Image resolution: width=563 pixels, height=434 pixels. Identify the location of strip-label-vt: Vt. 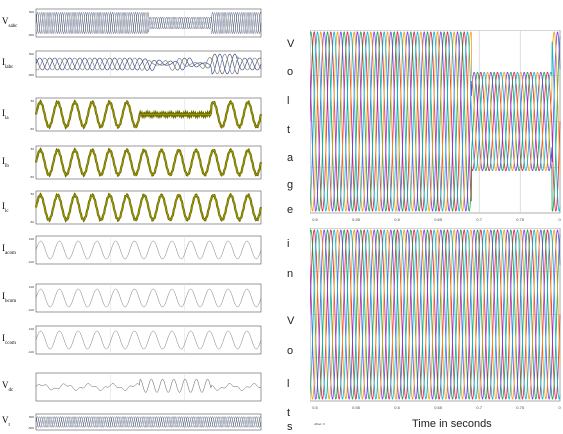
(6, 421).